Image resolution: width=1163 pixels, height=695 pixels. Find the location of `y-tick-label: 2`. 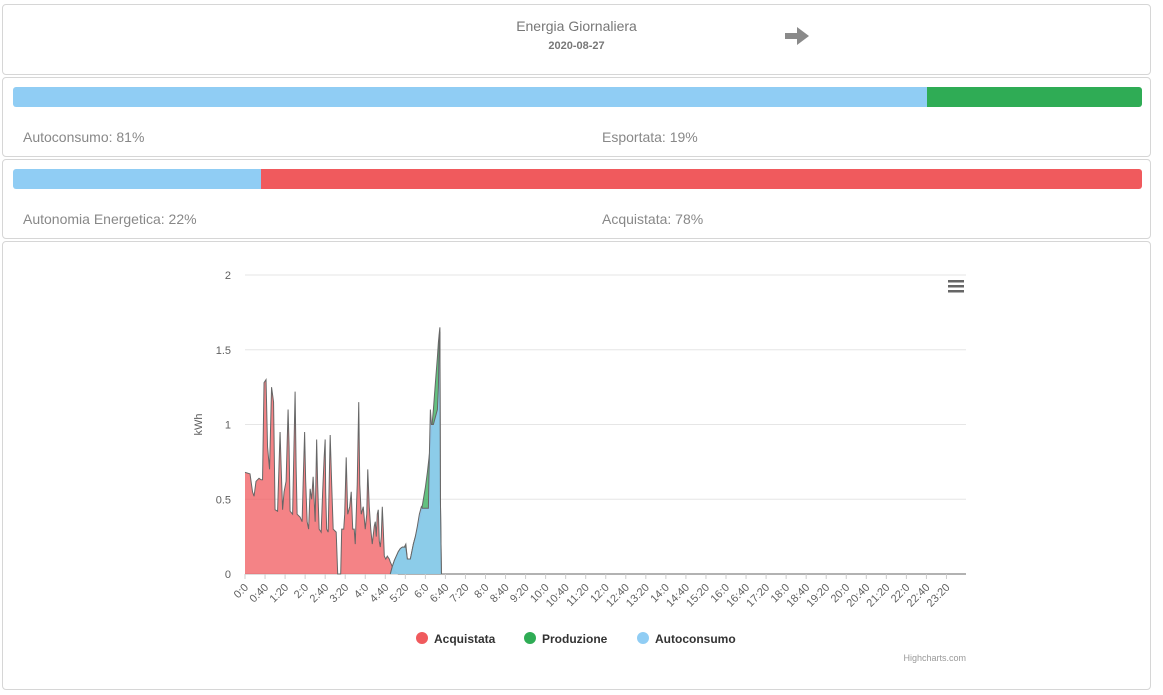

y-tick-label: 2 is located at coordinates (228, 276).